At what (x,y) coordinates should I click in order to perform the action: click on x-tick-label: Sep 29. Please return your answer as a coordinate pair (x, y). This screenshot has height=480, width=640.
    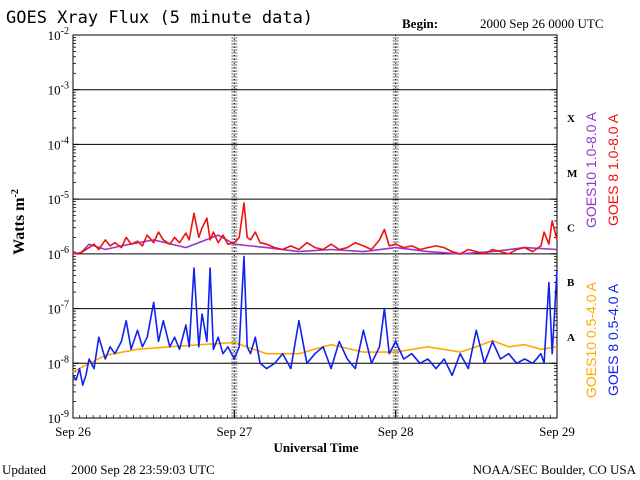
    Looking at the image, I should click on (557, 431).